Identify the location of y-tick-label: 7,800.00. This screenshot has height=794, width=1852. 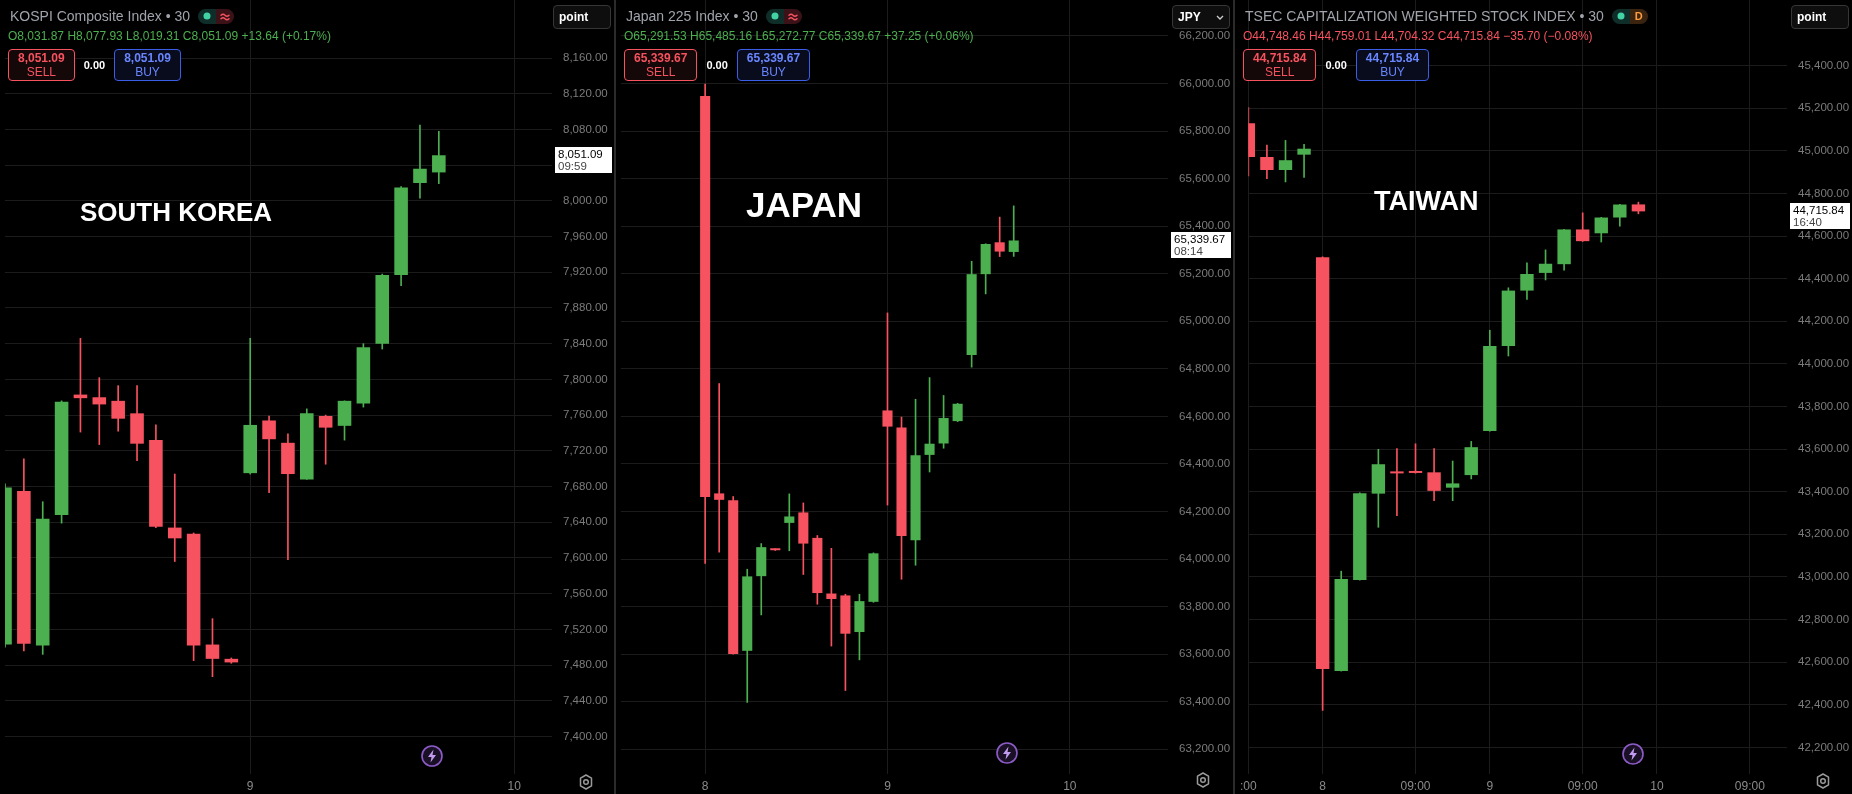
(585, 378).